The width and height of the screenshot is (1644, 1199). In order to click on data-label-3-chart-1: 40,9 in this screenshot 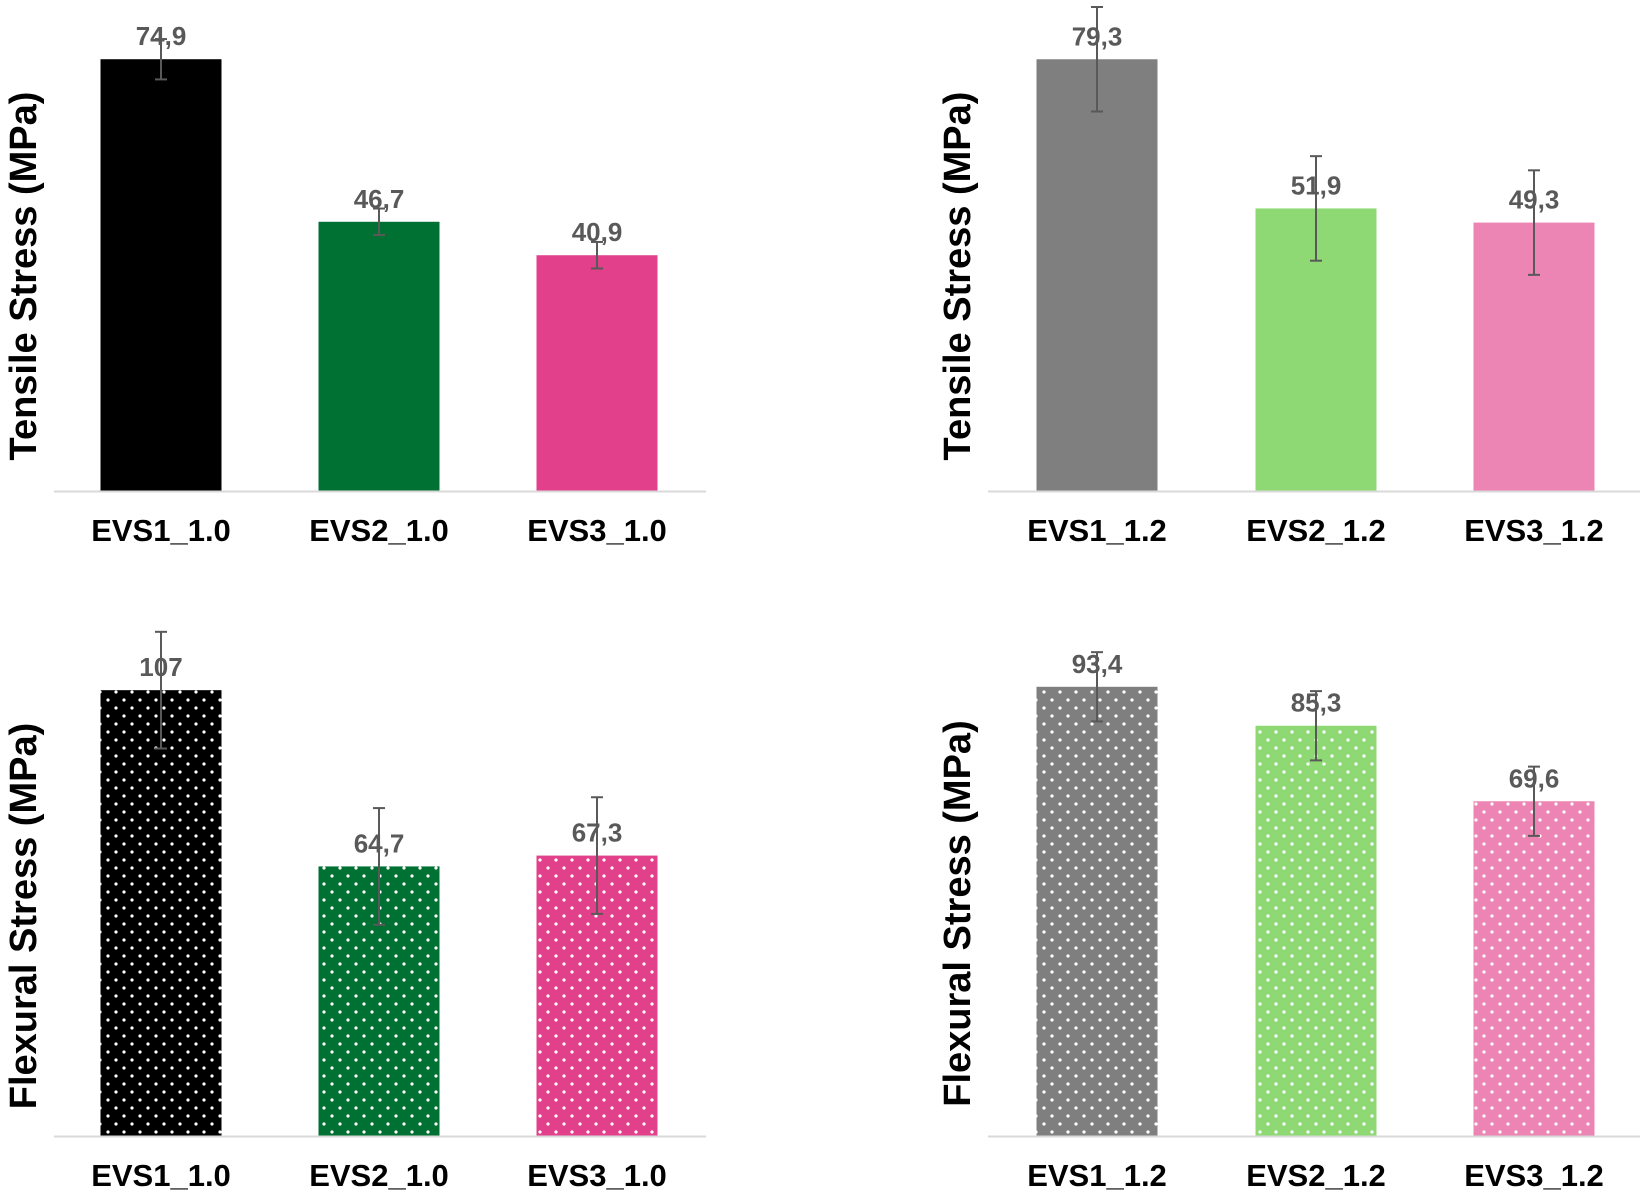, I will do `click(597, 232)`.